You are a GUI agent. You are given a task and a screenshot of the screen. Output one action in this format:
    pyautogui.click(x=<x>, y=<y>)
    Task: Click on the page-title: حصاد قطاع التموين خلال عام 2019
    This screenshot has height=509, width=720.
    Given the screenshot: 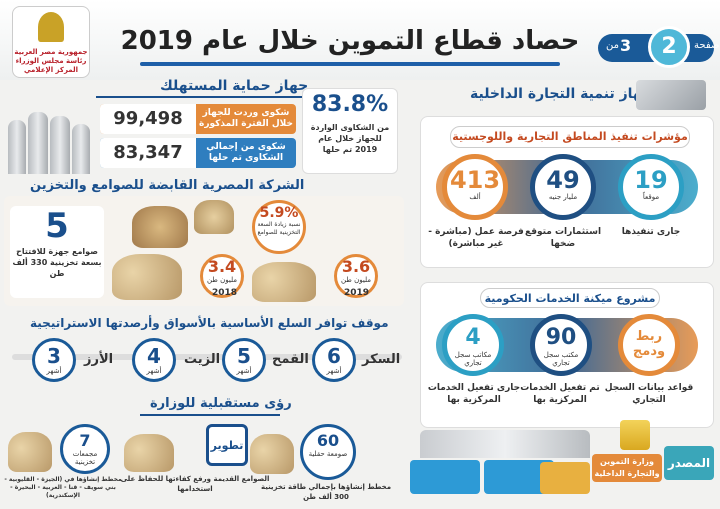 What is the action you would take?
    pyautogui.click(x=350, y=41)
    